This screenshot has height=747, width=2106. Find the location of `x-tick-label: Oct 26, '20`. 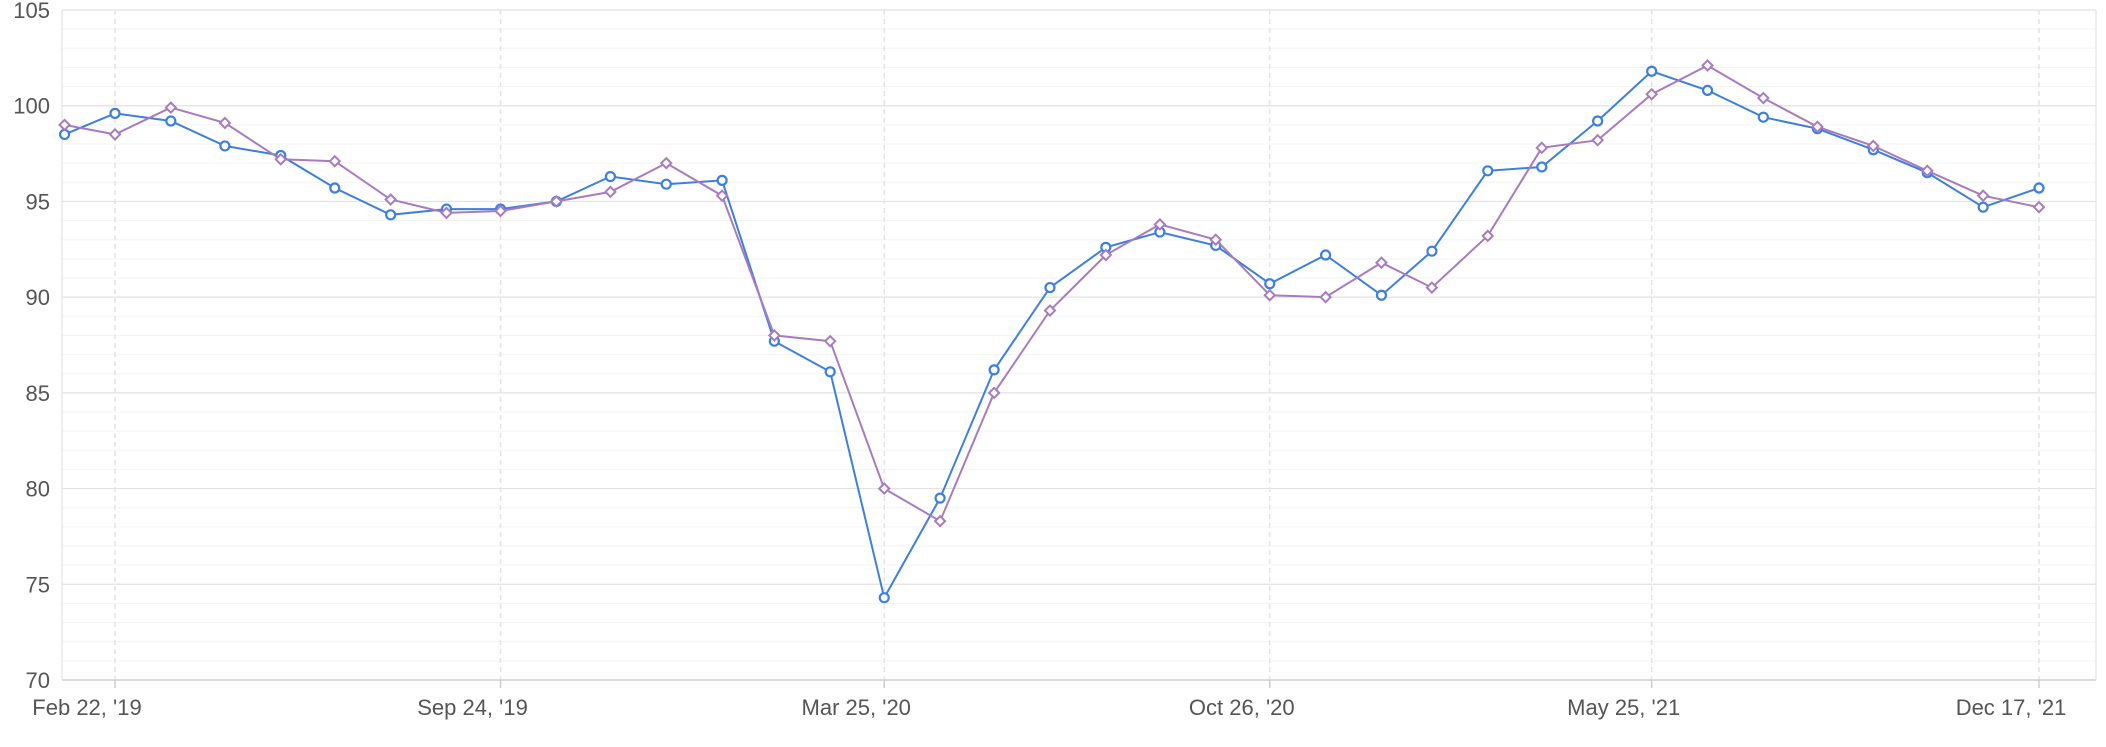

x-tick-label: Oct 26, '20 is located at coordinates (1242, 707).